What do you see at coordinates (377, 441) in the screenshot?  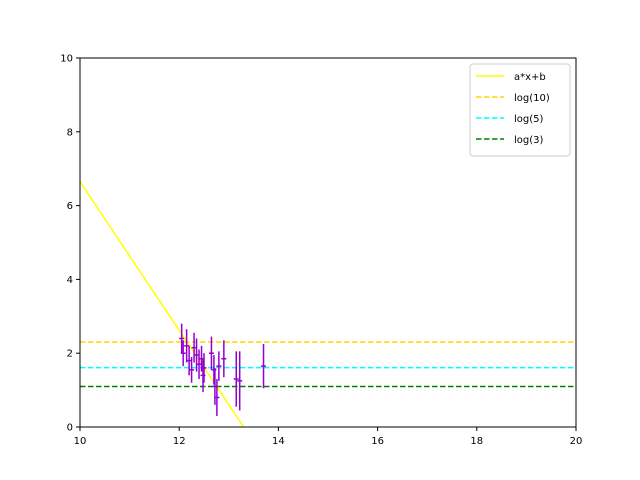 I see `x-tick-label: 16` at bounding box center [377, 441].